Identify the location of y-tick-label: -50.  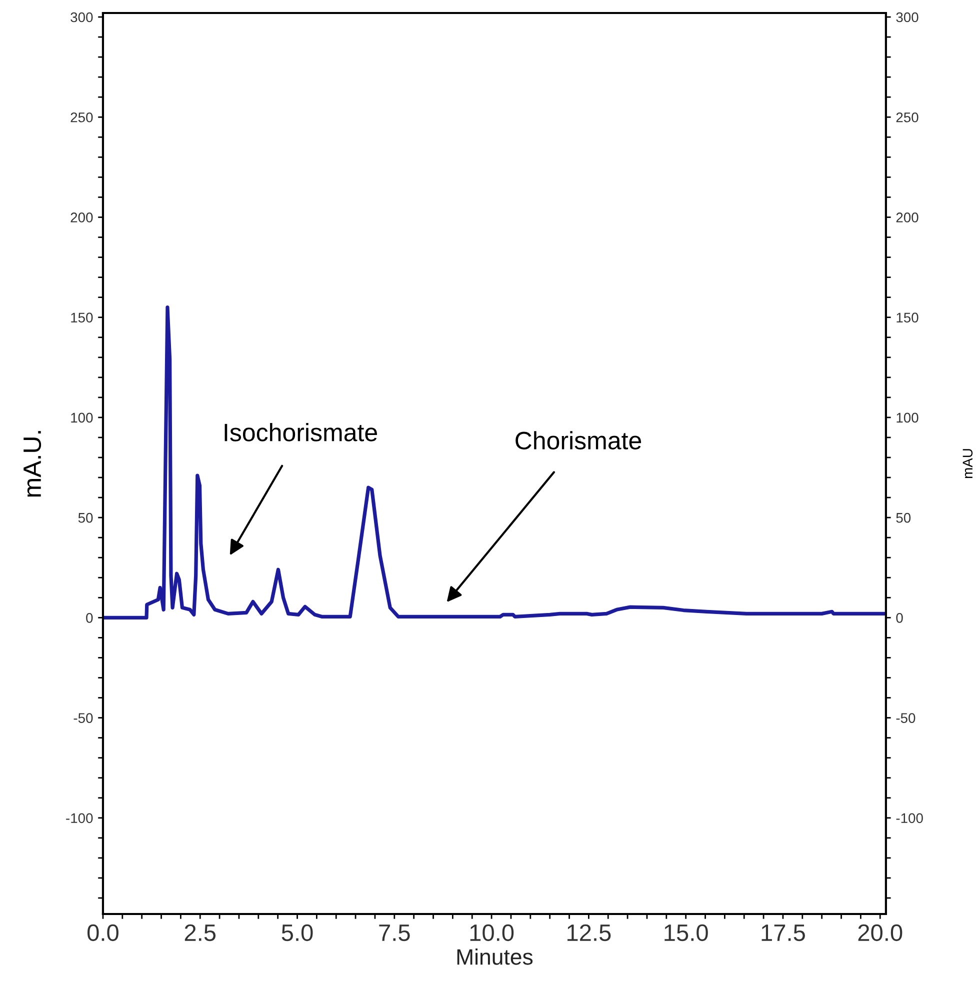
(83, 718).